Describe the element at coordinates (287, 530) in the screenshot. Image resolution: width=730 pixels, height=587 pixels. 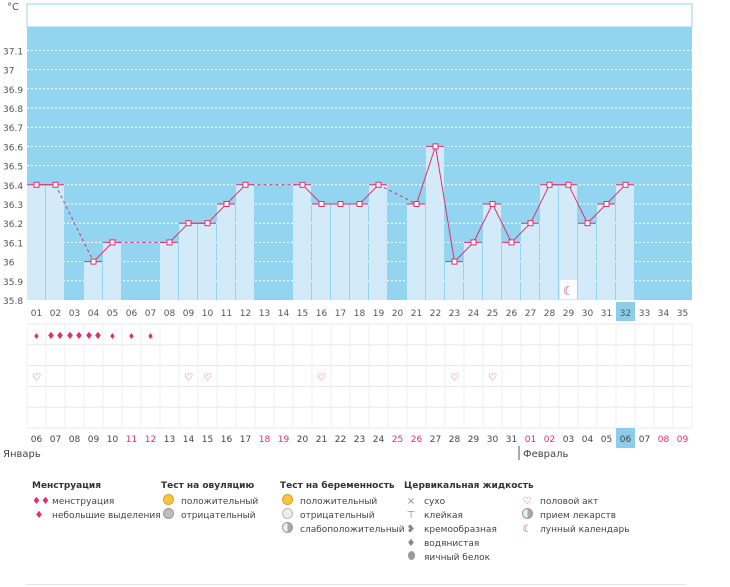
I see `pregnancy-weak-icon` at that location.